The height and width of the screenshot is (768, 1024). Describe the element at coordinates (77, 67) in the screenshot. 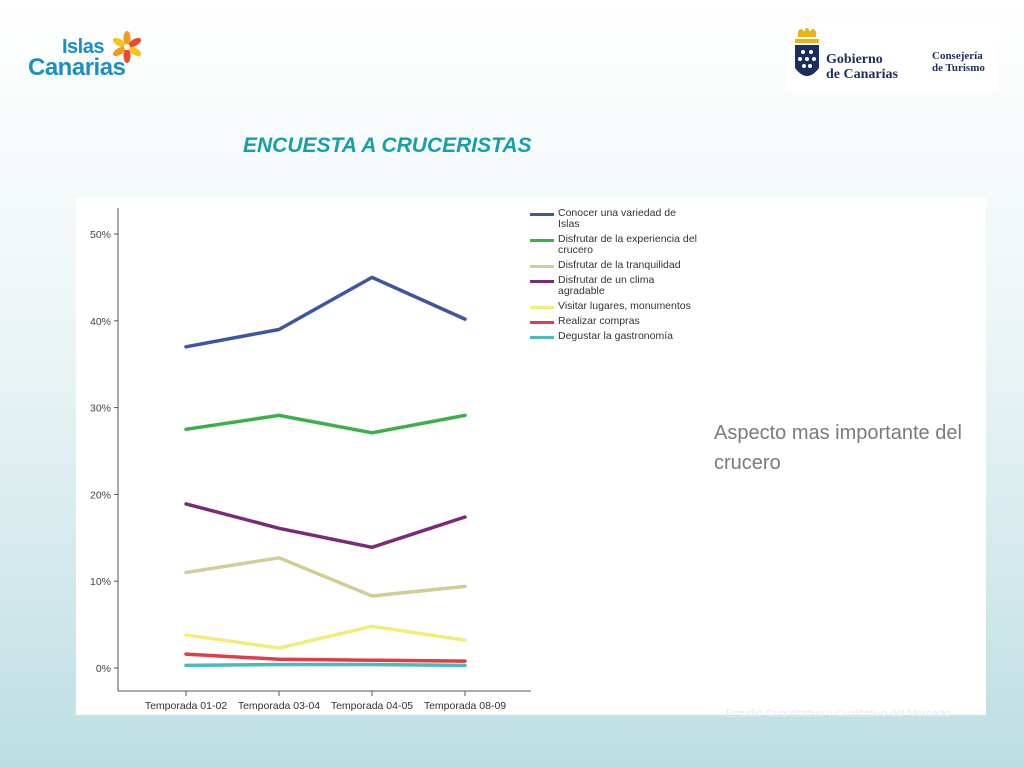

I see `logo-text-line2: Canarias` at that location.